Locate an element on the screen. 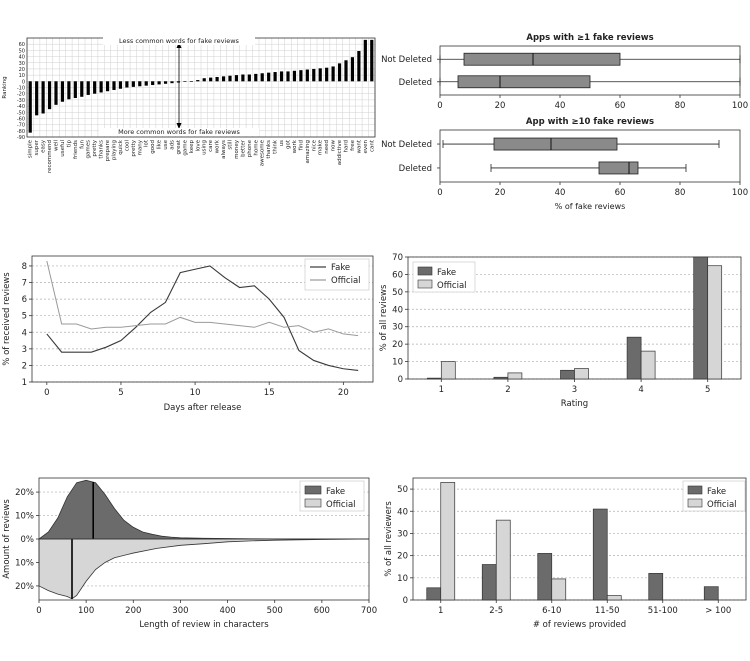  legend-label-official: Official is located at coordinates (341, 505).